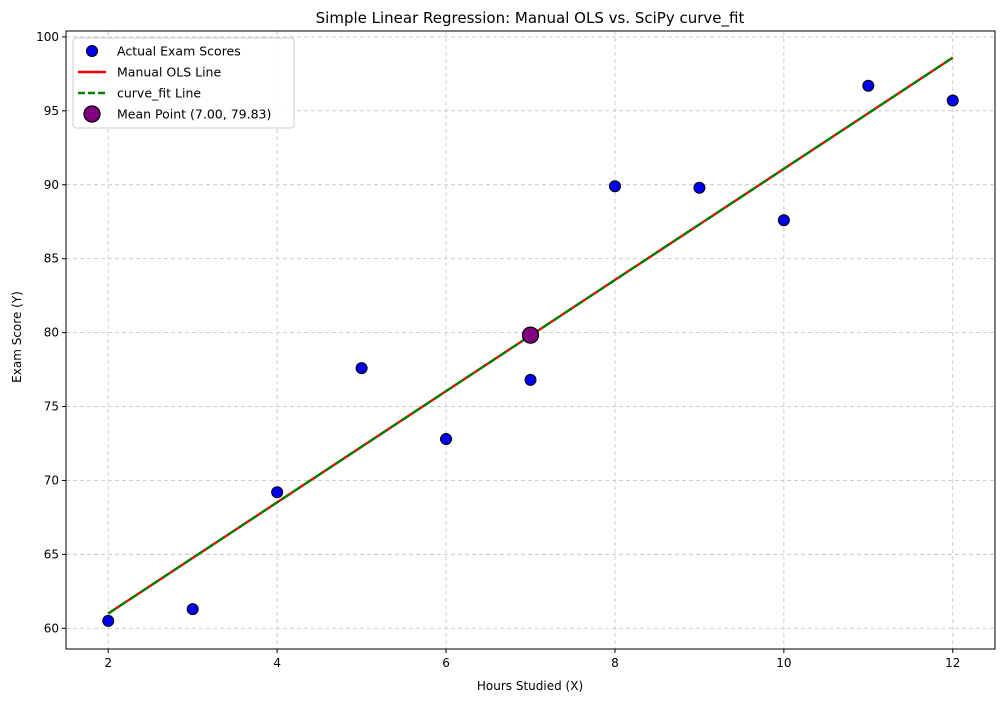 The height and width of the screenshot is (705, 1005). I want to click on legend-box, so click(183, 83).